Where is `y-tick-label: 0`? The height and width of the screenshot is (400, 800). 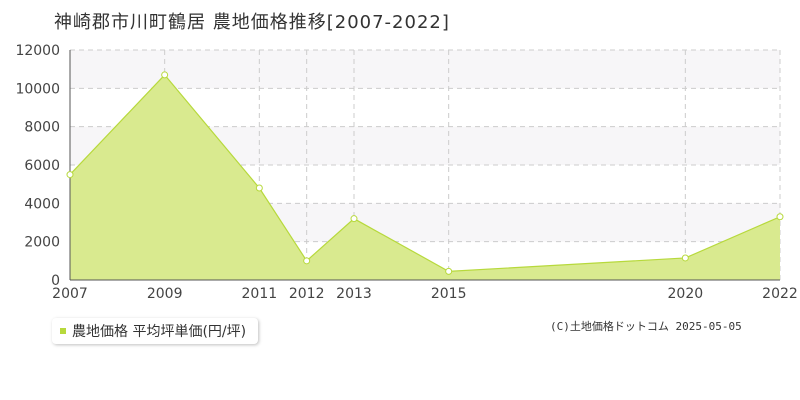
y-tick-label: 0 is located at coordinates (55, 281).